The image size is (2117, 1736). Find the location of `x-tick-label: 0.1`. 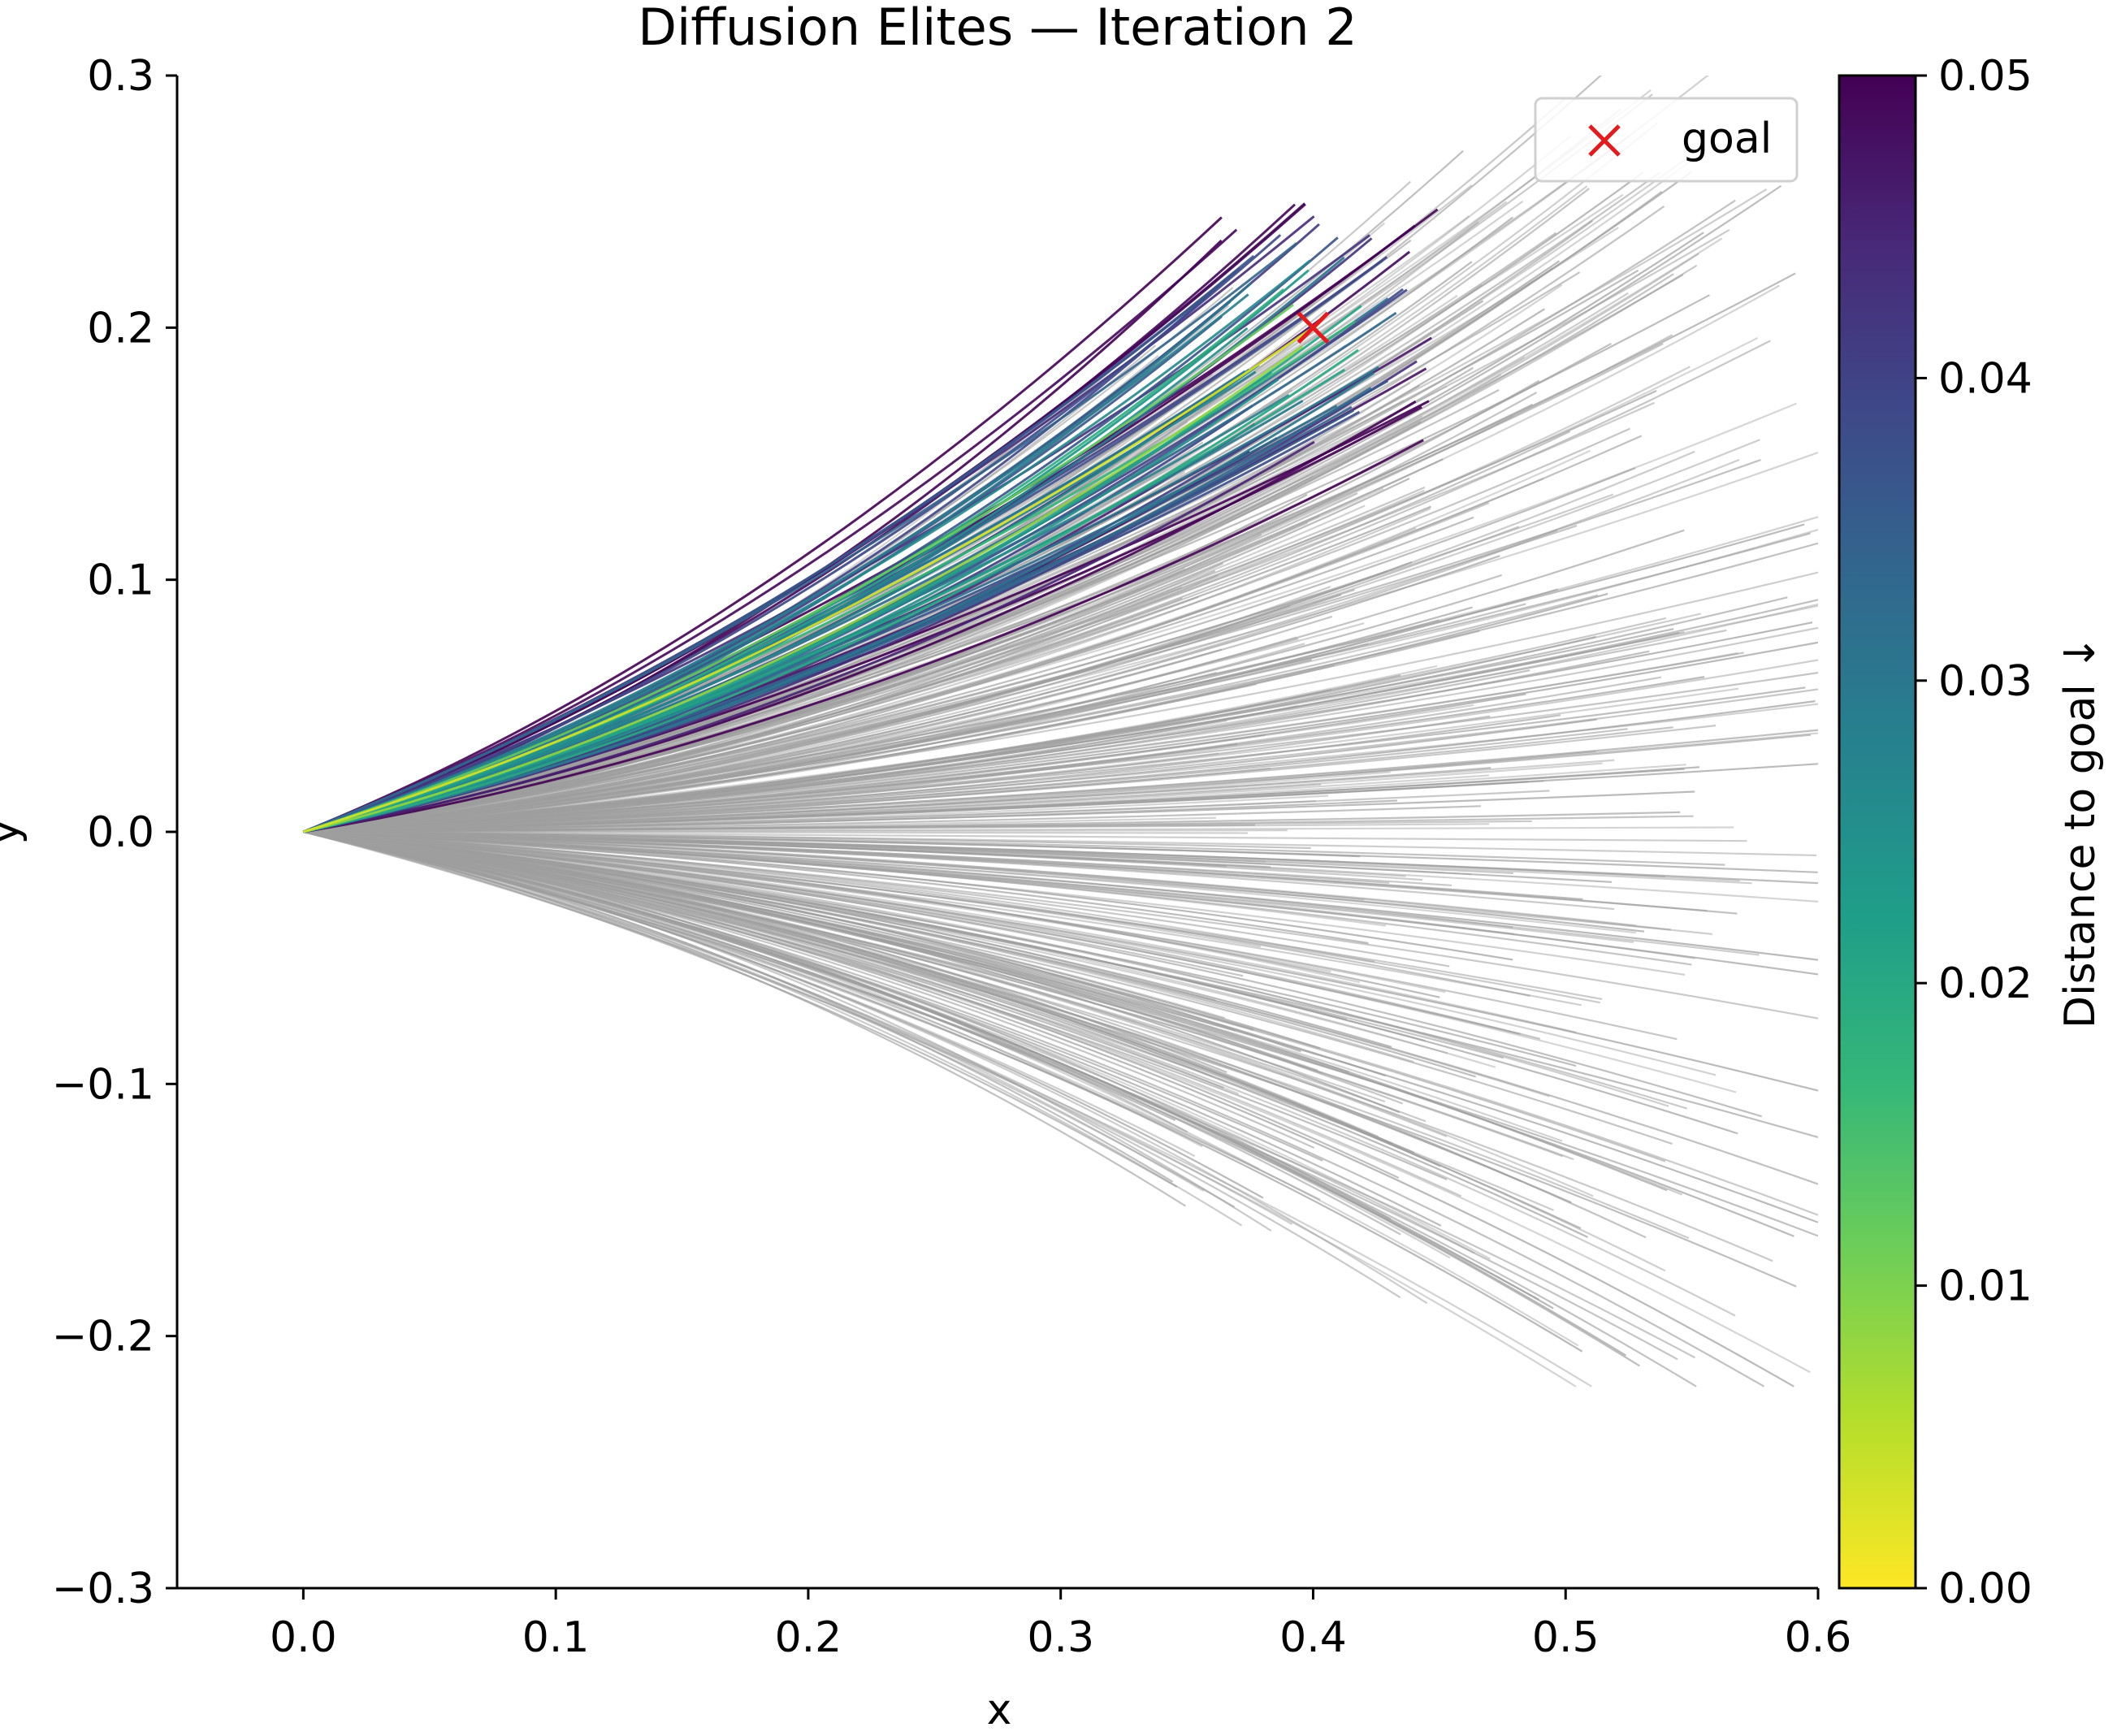

x-tick-label: 0.1 is located at coordinates (556, 1638).